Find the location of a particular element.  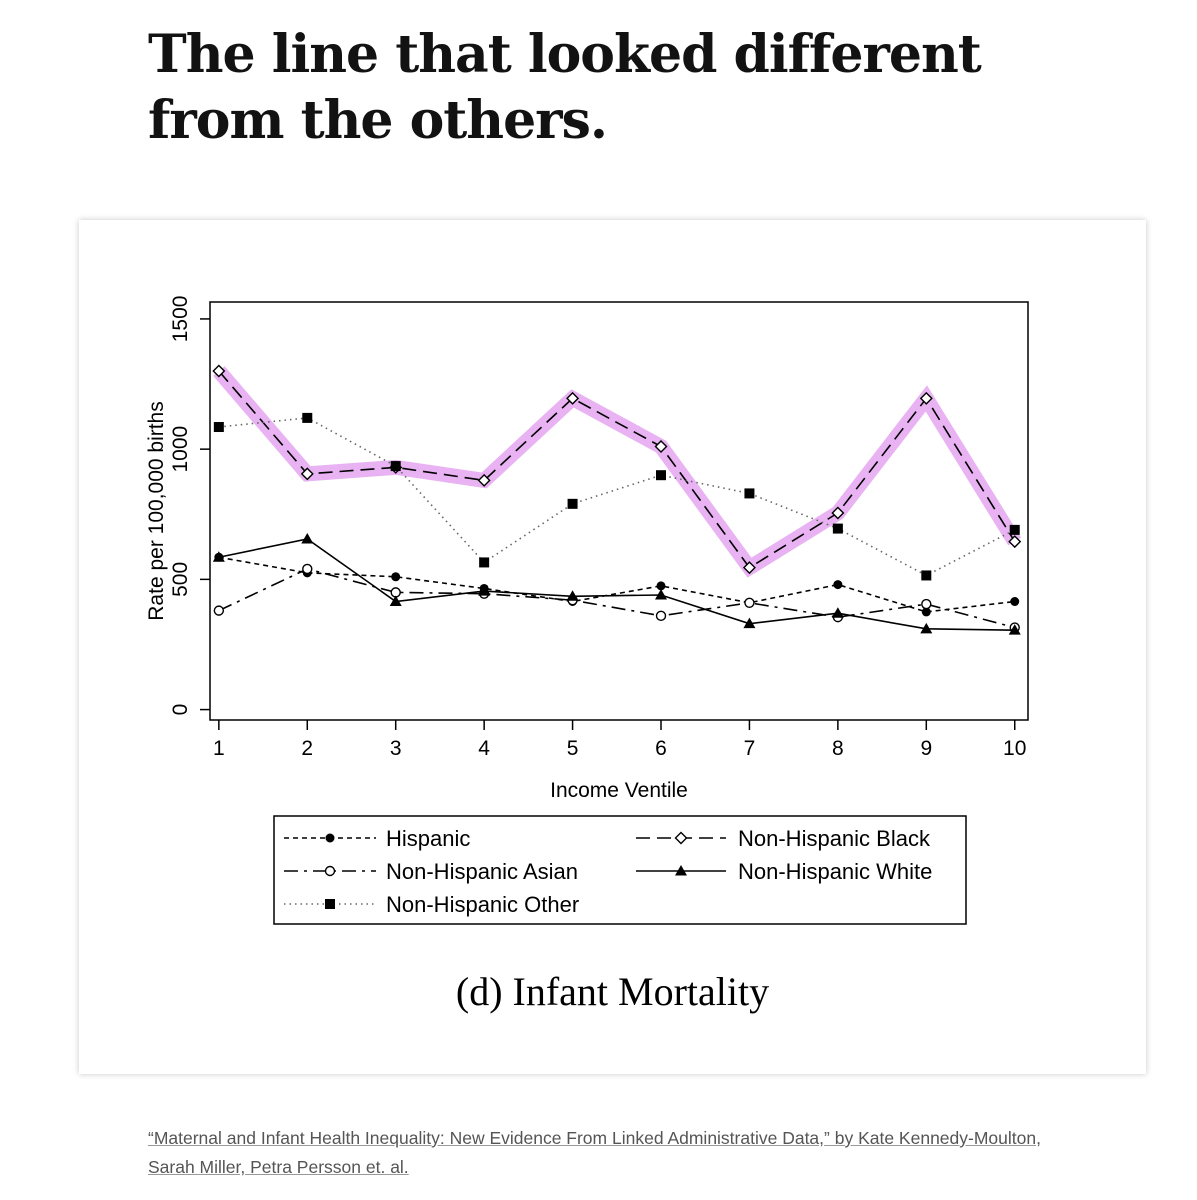

y-tick-label: 500 is located at coordinates (180, 579).